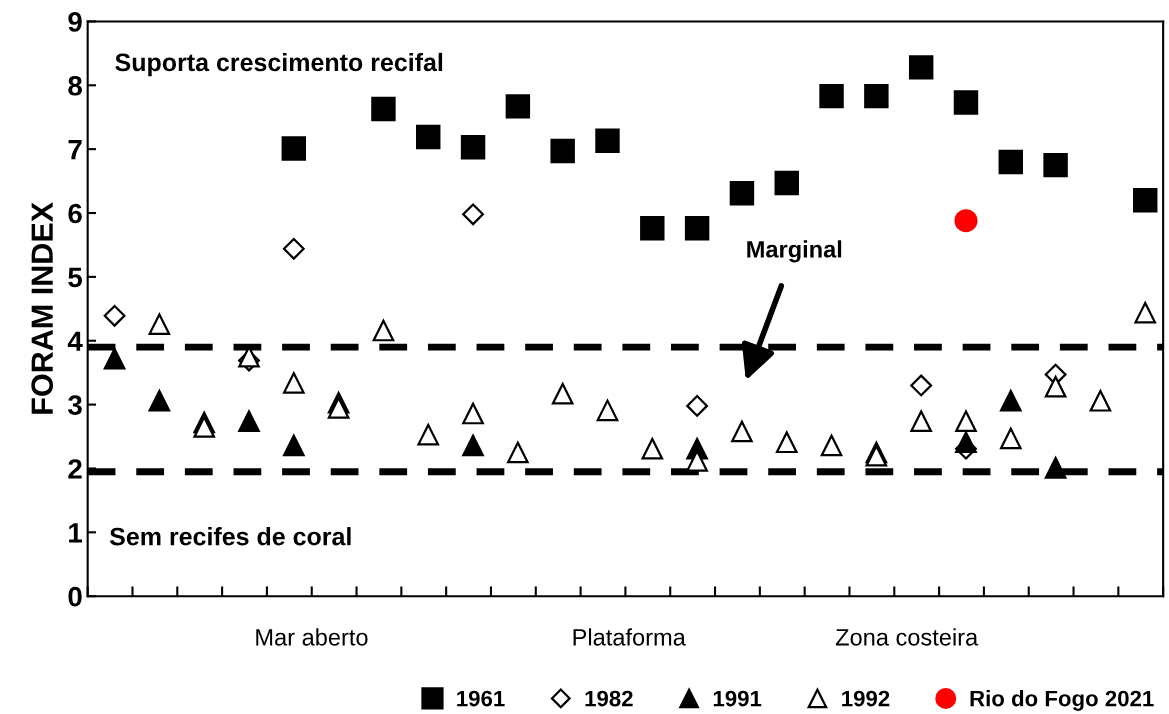 The width and height of the screenshot is (1169, 714). I want to click on text: Mar aberto, so click(312, 637).